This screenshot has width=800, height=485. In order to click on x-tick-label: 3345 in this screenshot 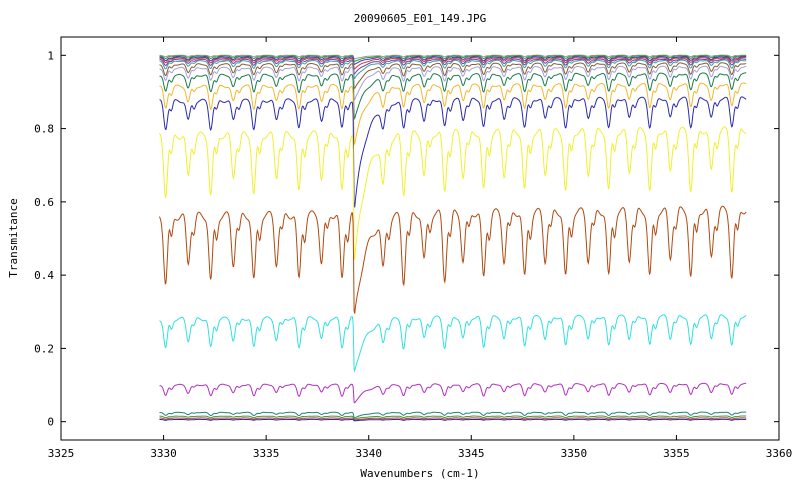, I will do `click(471, 453)`.